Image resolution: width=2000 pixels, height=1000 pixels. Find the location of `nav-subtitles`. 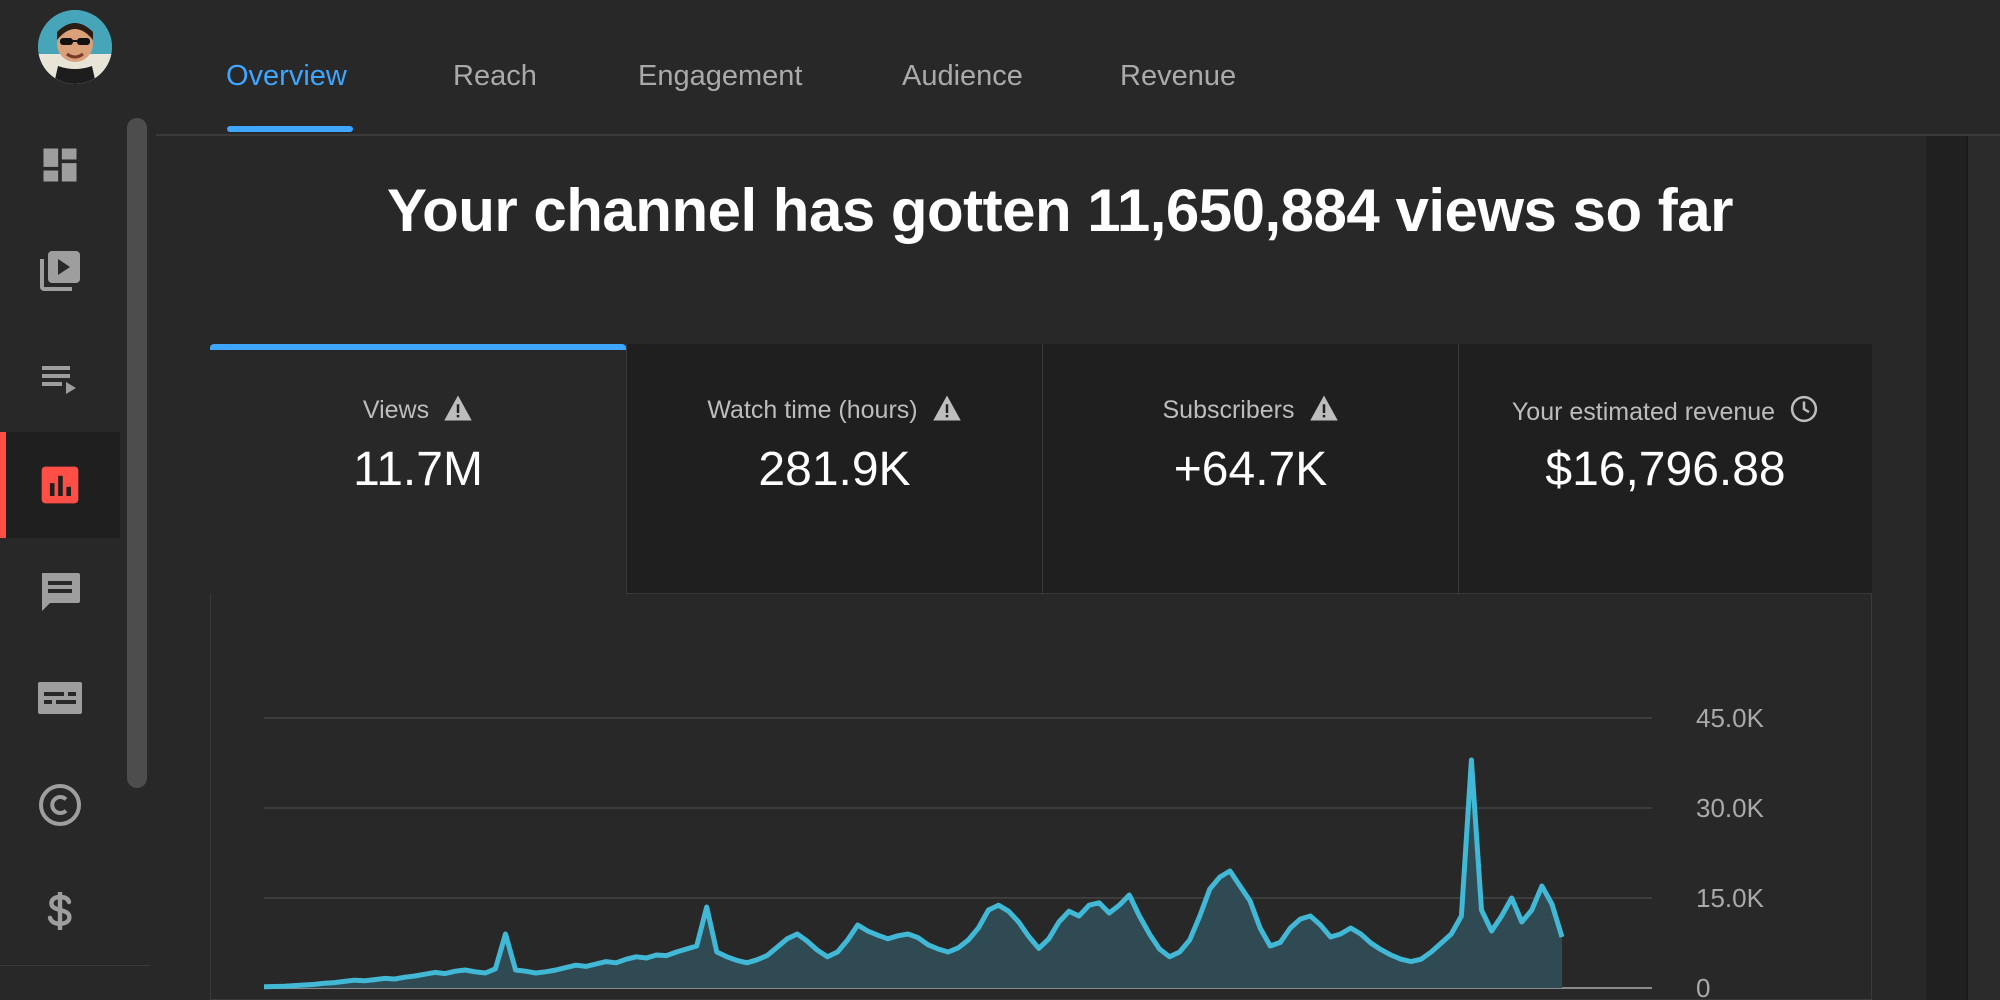

nav-subtitles is located at coordinates (60, 698).